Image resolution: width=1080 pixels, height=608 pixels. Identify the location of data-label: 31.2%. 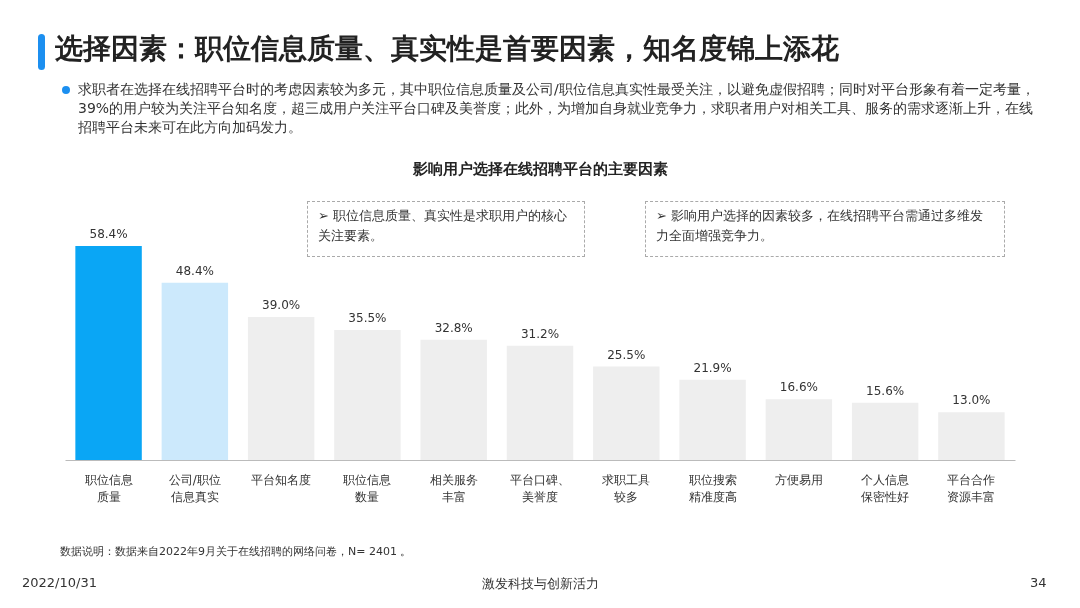
(540, 333).